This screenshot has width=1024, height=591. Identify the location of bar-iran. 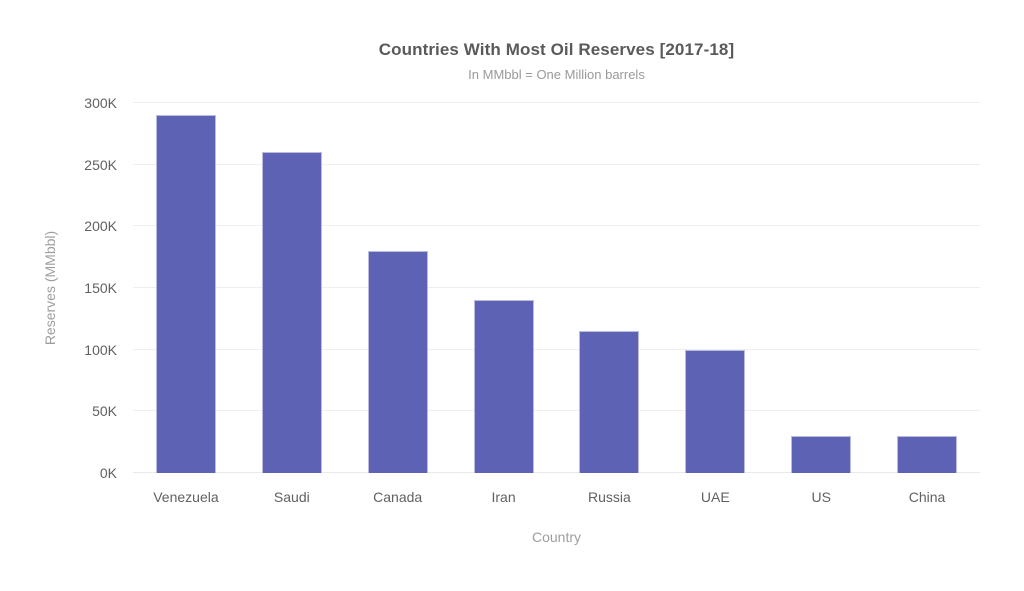
(503, 386).